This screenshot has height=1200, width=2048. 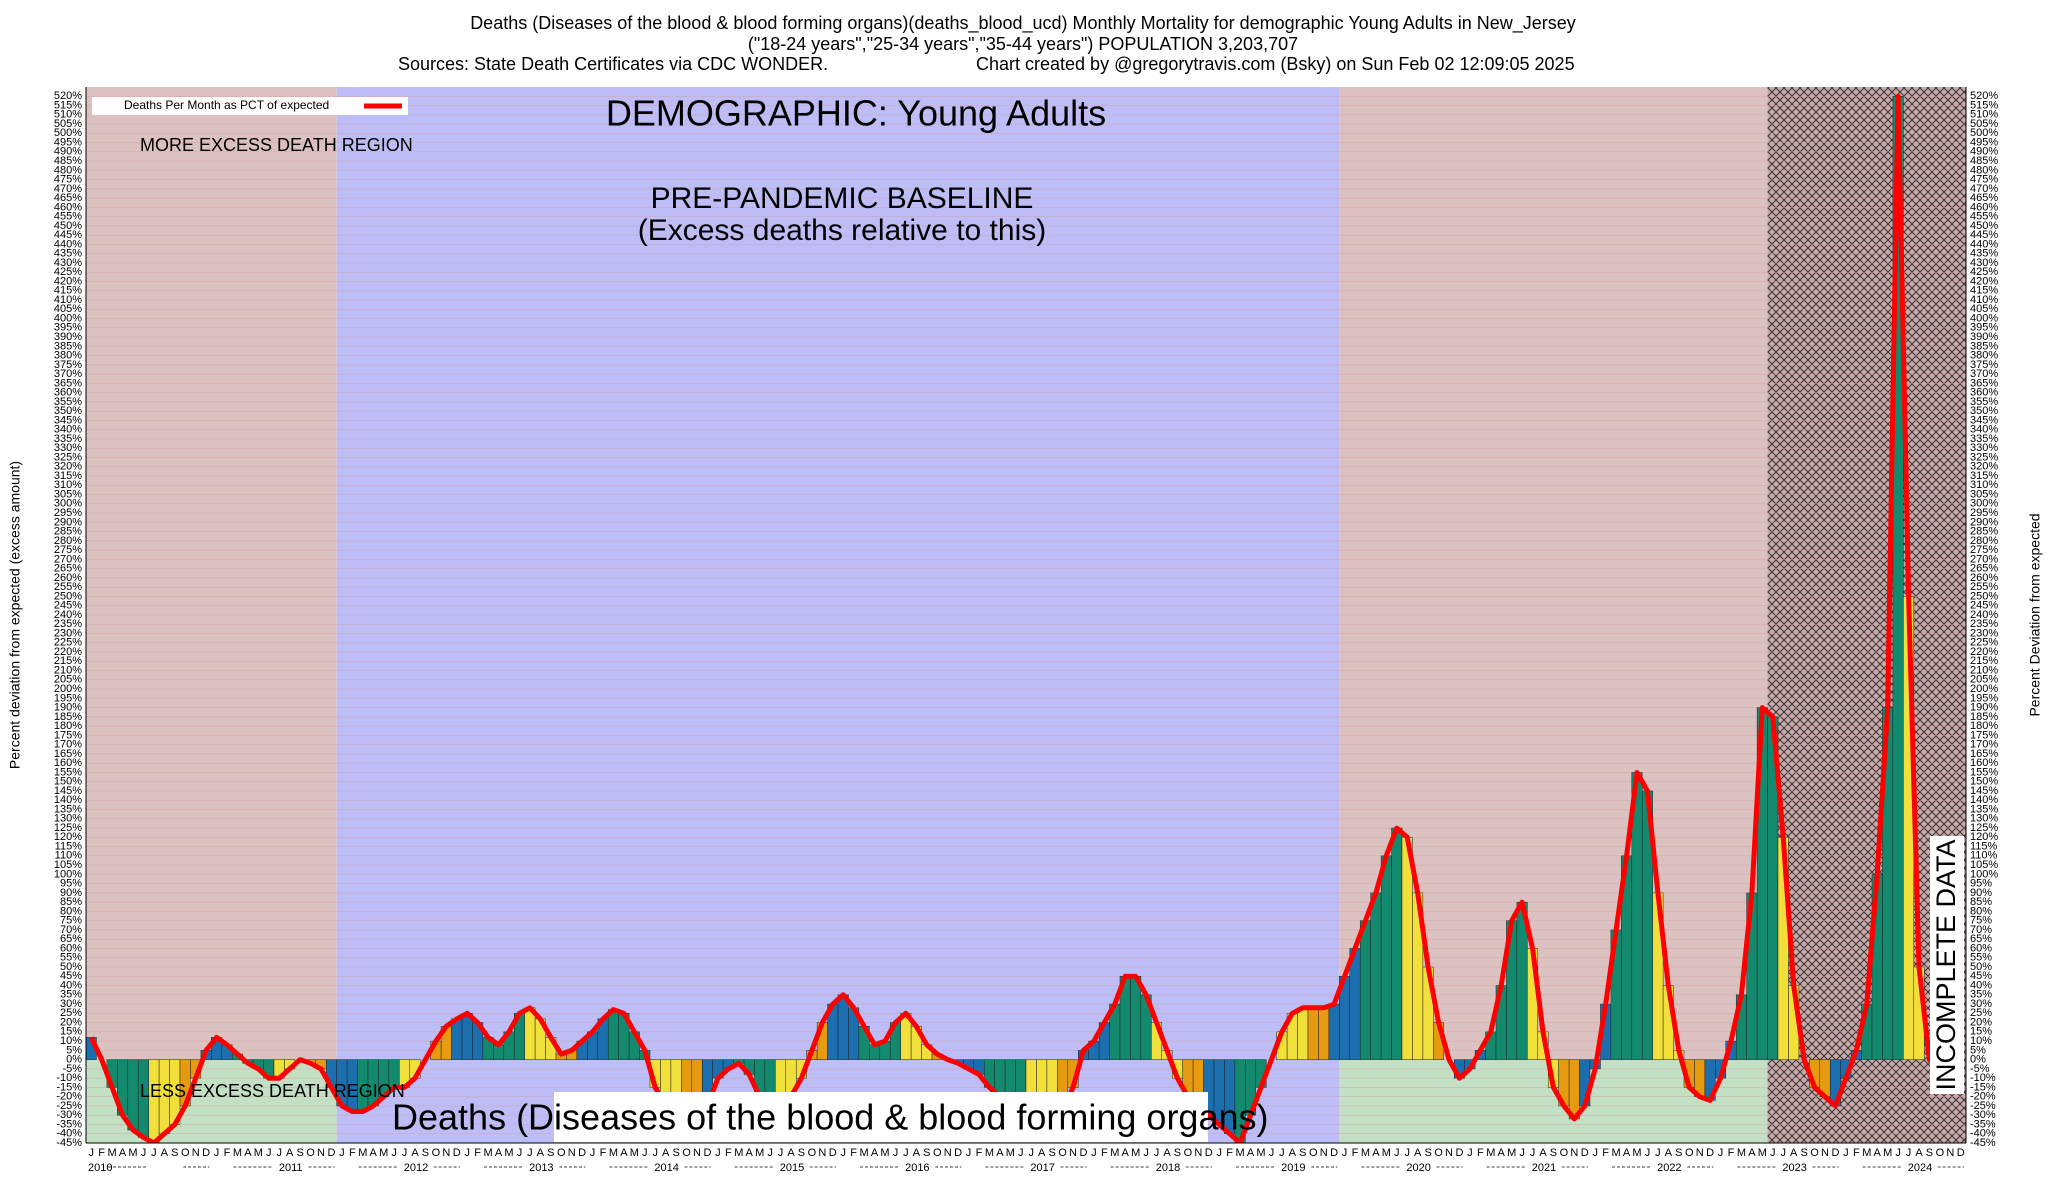 What do you see at coordinates (68, 328) in the screenshot?
I see `y-tick-label: 395%` at bounding box center [68, 328].